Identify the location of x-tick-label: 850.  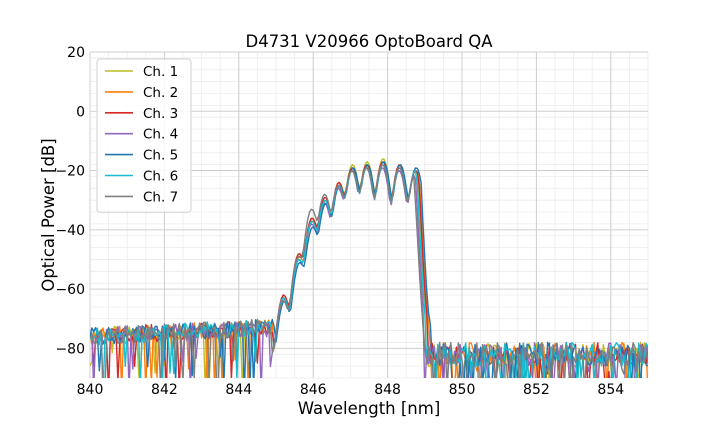
(462, 390).